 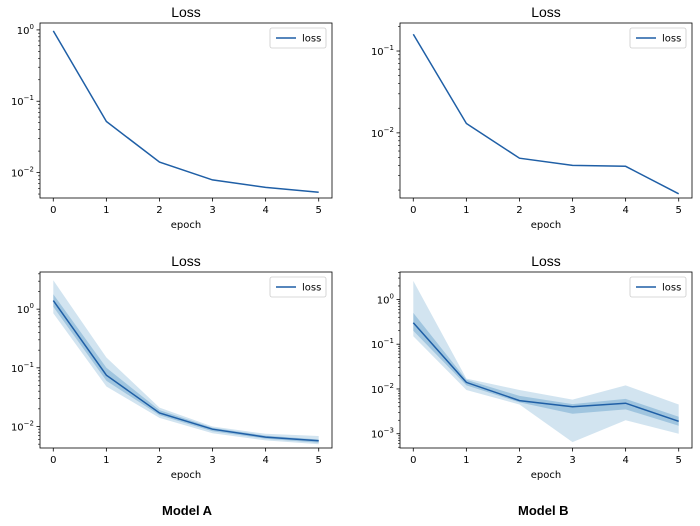 I want to click on caption-model-b: Model B, so click(x=543, y=510).